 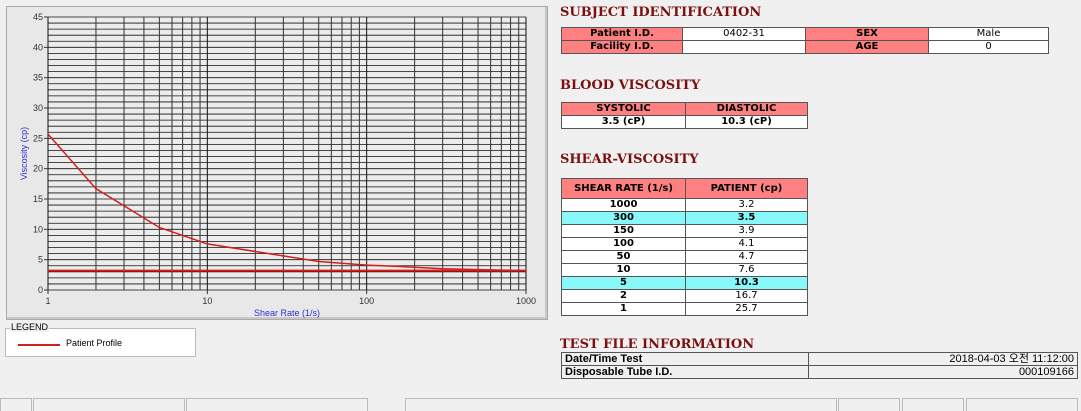 What do you see at coordinates (685, 372) in the screenshot?
I see `tube-label: Disposable Tube I.D.` at bounding box center [685, 372].